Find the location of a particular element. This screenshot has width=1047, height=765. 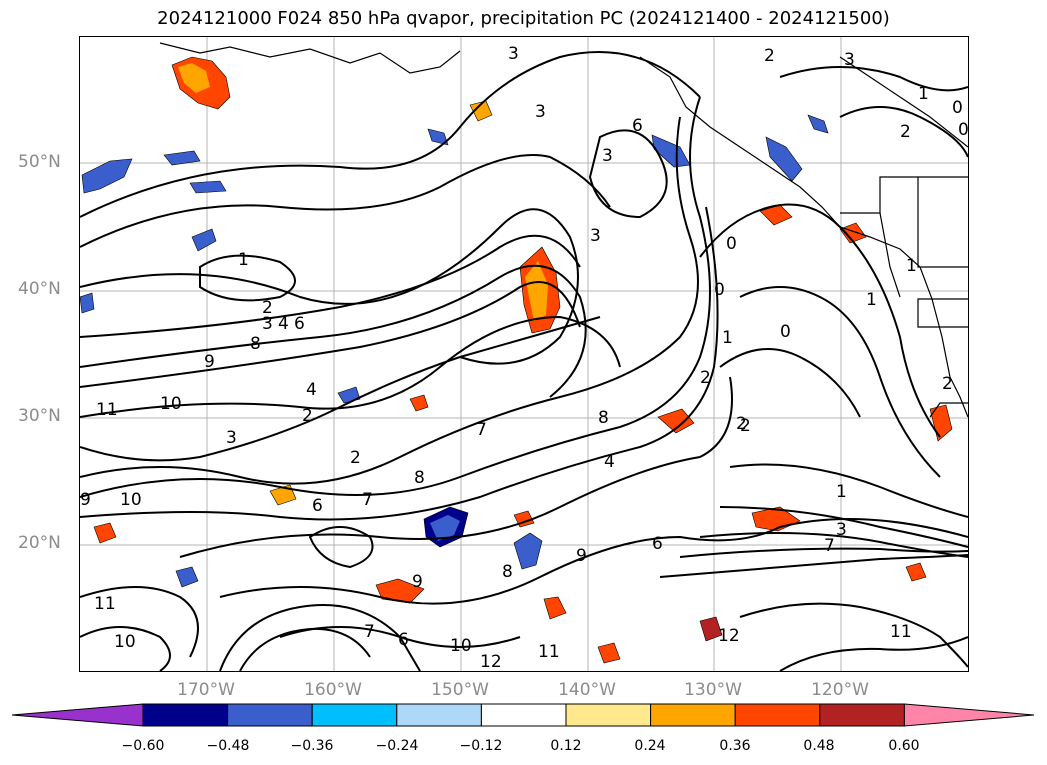

lat-label-40n: 40°N is located at coordinates (39, 289).